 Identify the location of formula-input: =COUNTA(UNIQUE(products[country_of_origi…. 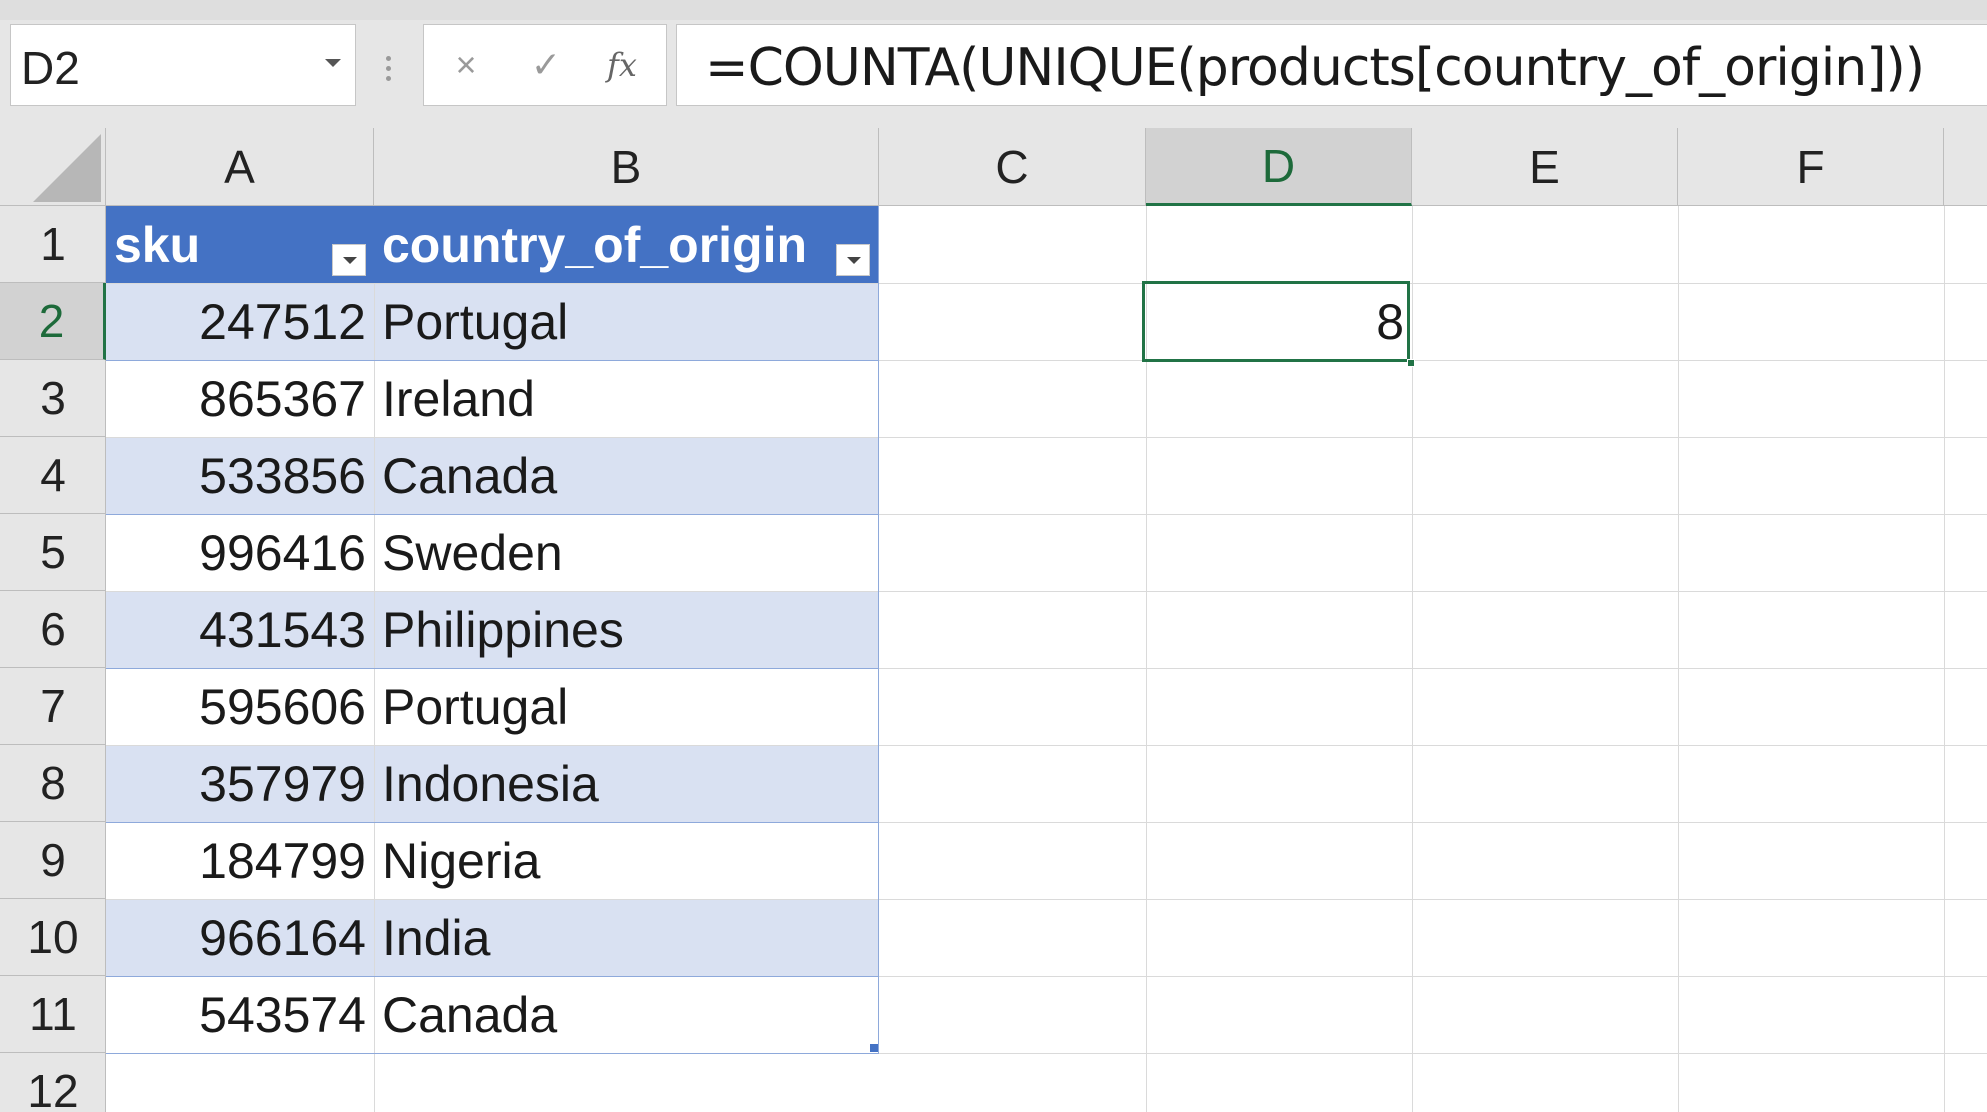
(1331, 65).